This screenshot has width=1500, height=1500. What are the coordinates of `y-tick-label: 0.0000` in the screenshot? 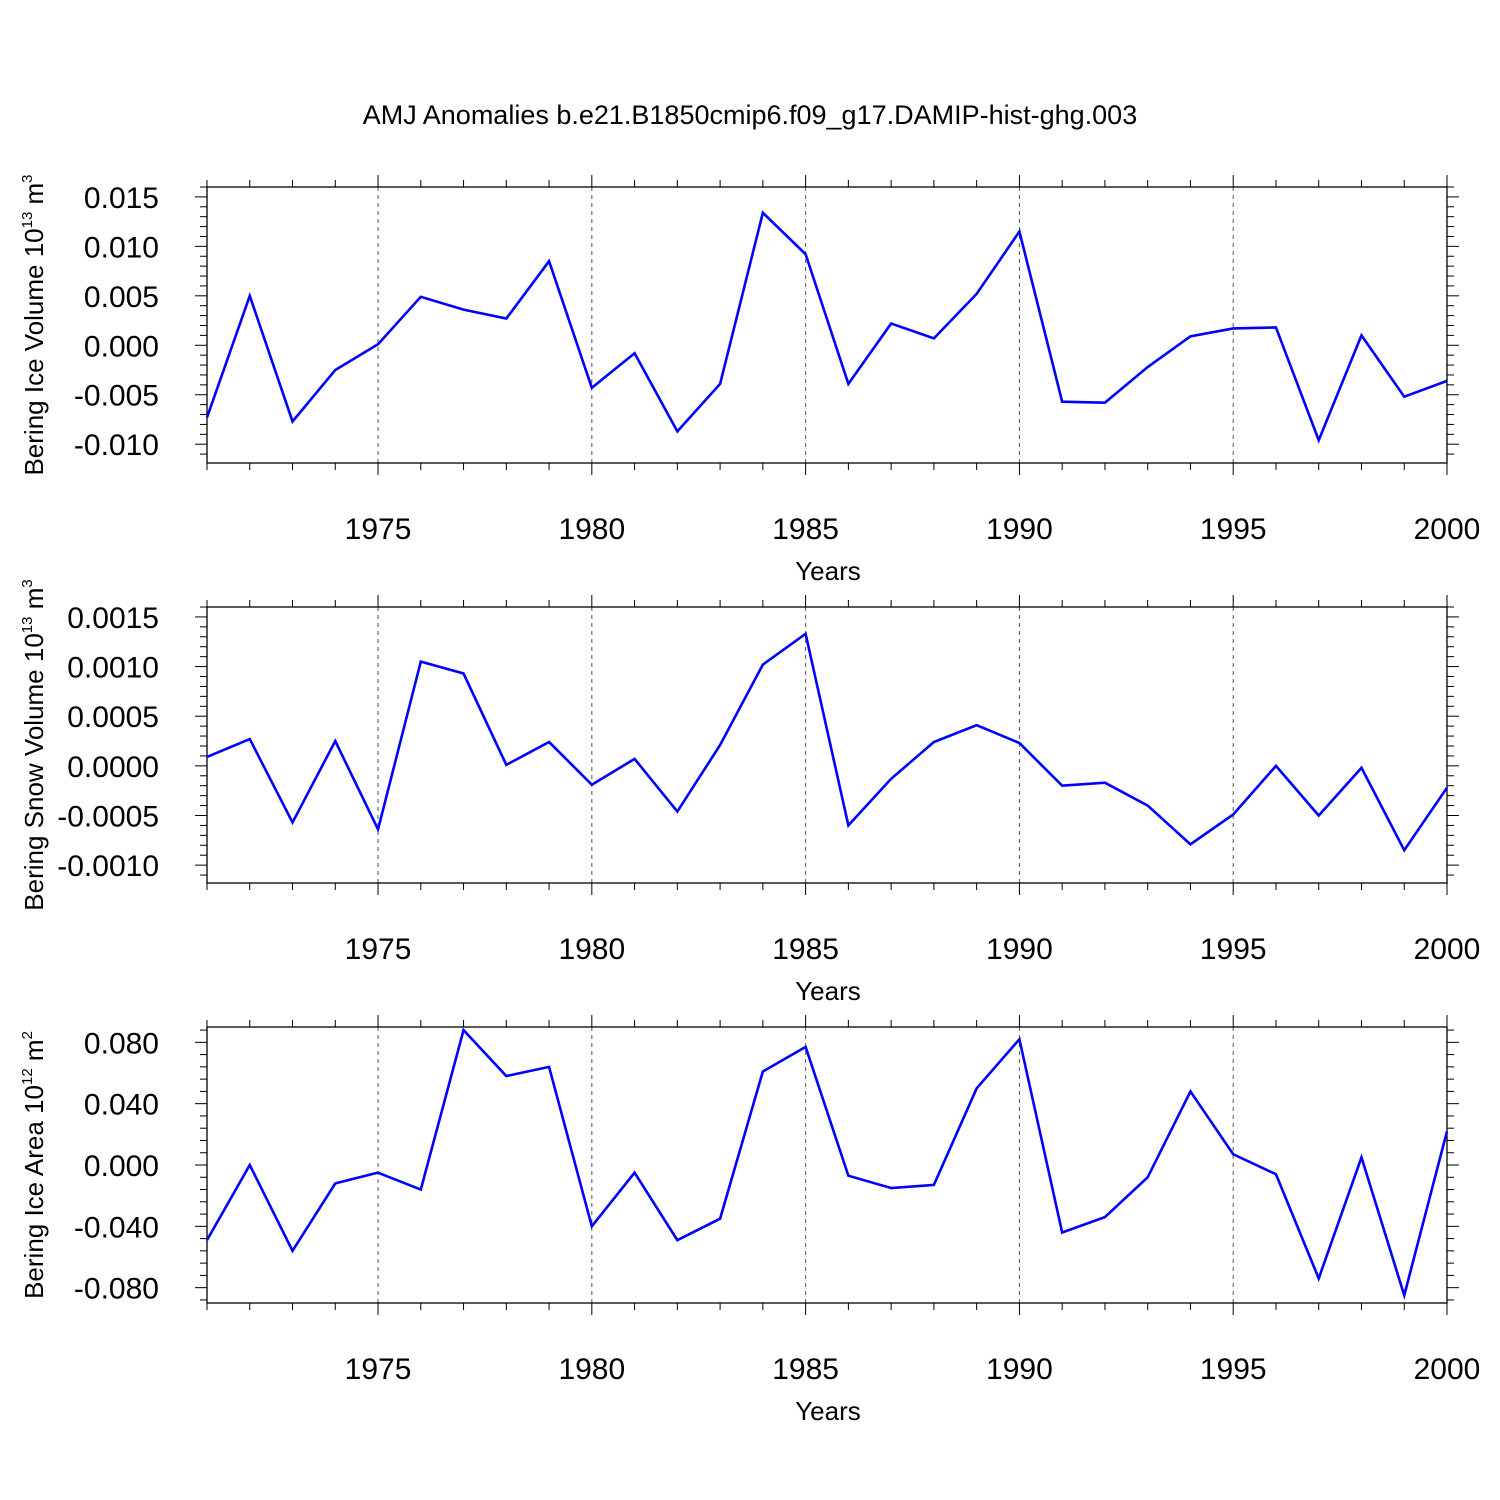 It's located at (113, 767).